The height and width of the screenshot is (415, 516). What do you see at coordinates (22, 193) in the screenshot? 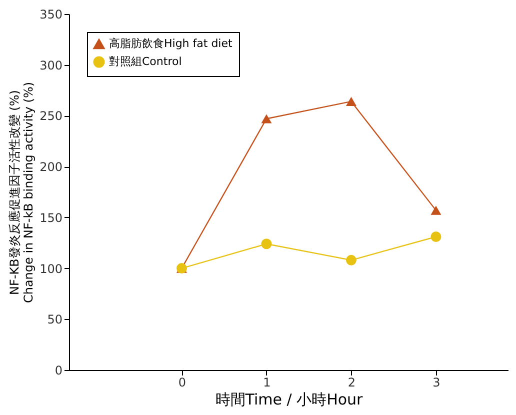
I see `y-axis-title: NF-KB發炎反應促進因子活性改變 (%) Change in NF-kB binding activity (%)` at bounding box center [22, 193].